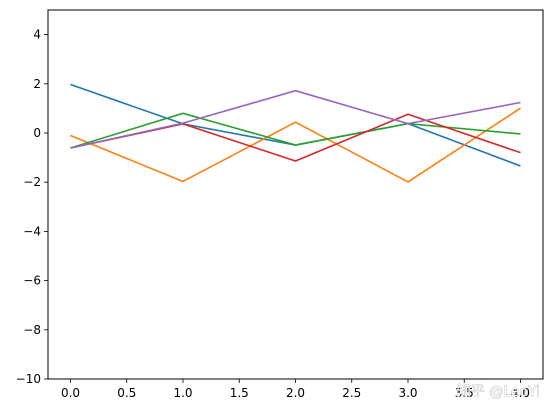  Describe the element at coordinates (498, 391) in the screenshot. I see `watermark-text: 知乎 @LeoYi` at that location.